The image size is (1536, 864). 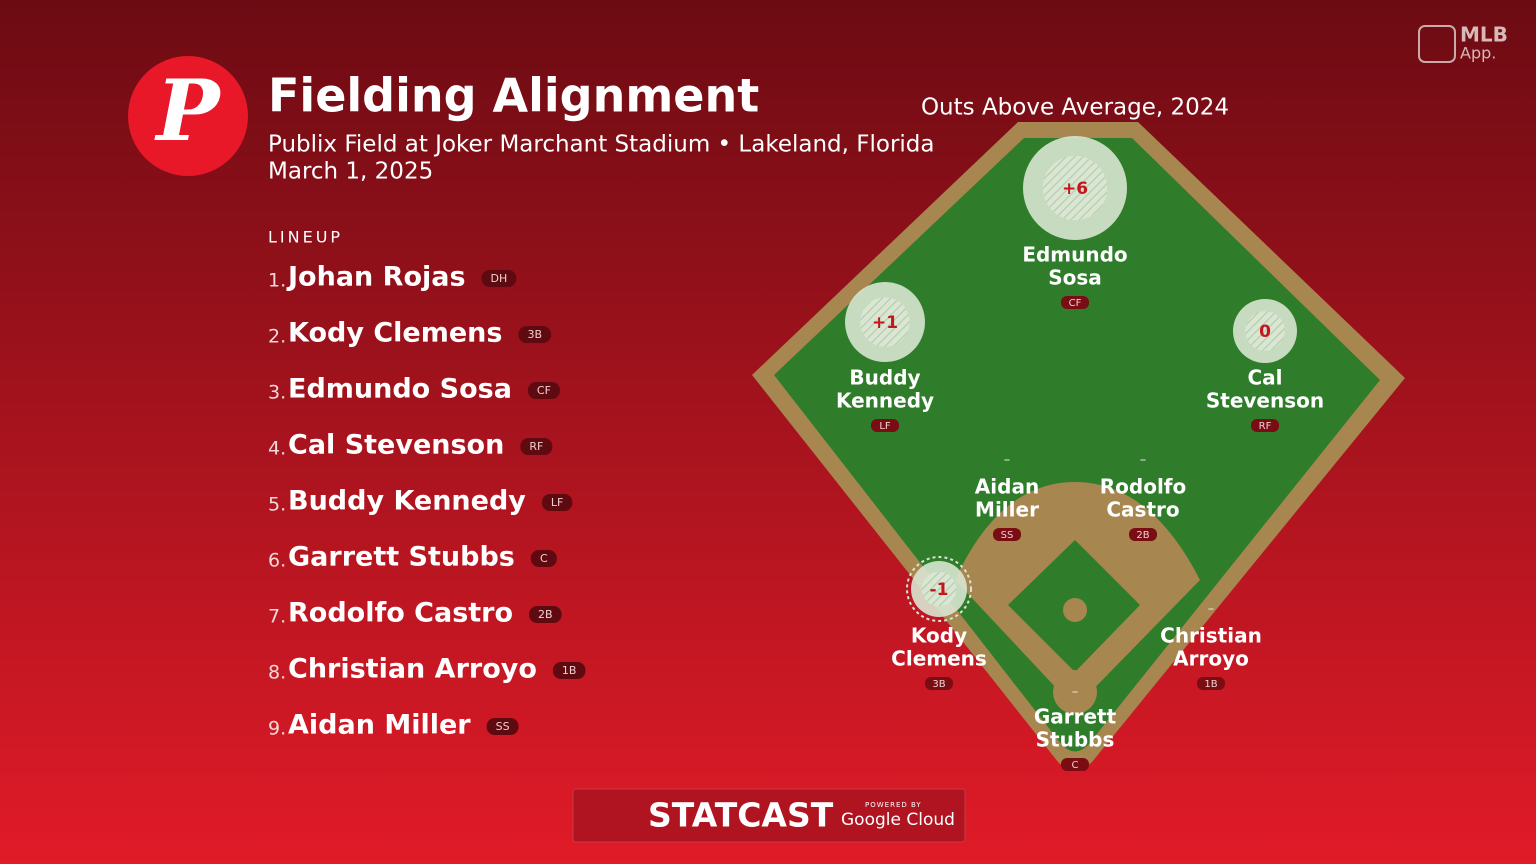 What do you see at coordinates (1265, 401) in the screenshot?
I see `fielder-name: Stevenson` at bounding box center [1265, 401].